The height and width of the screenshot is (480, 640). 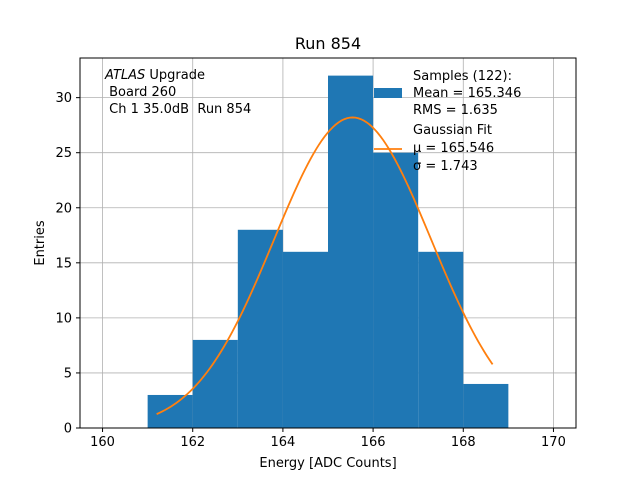 I want to click on x-tick-label: 170, so click(x=553, y=442).